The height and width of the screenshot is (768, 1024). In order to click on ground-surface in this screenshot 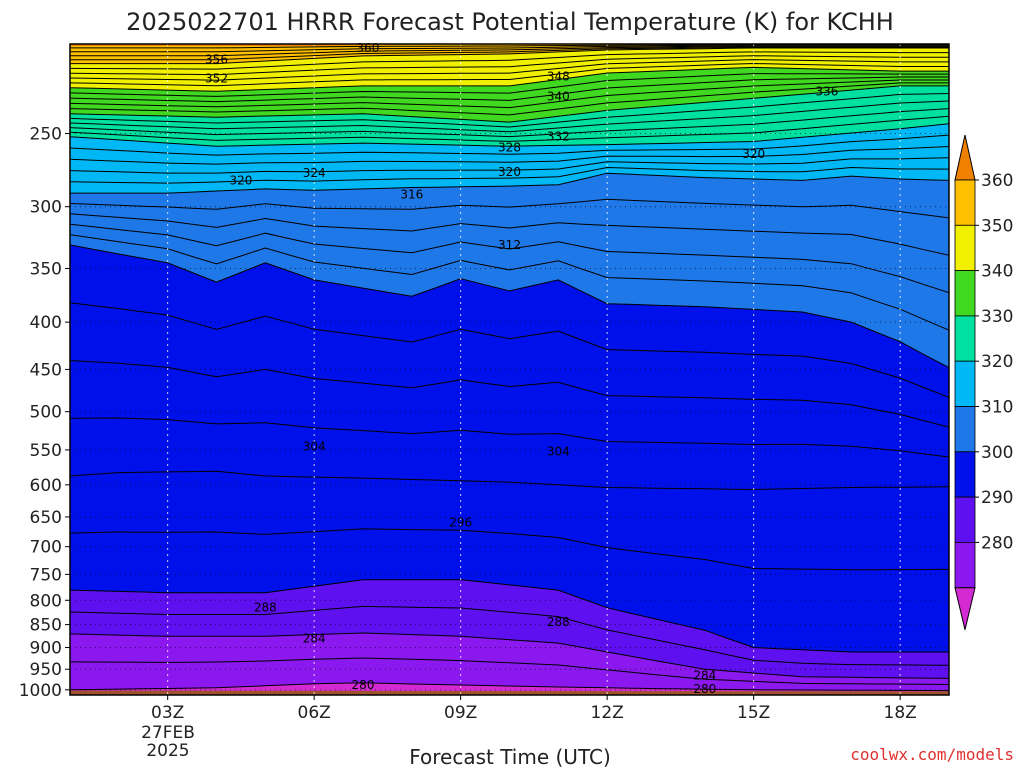, I will do `click(509, 692)`.